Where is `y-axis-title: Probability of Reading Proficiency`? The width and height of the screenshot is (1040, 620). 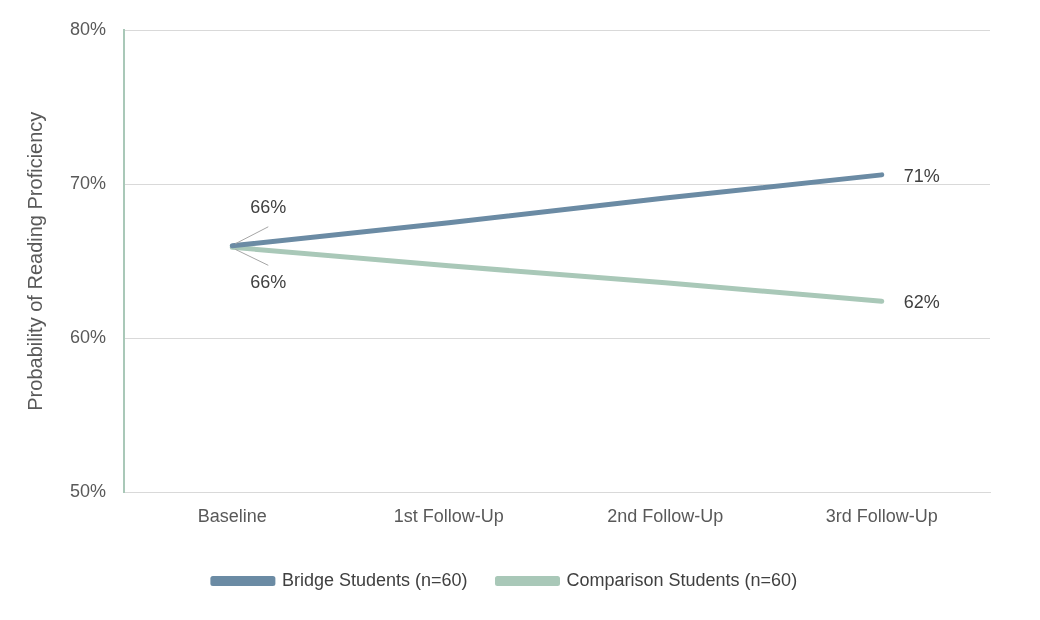 y-axis-title: Probability of Reading Proficiency is located at coordinates (34, 261).